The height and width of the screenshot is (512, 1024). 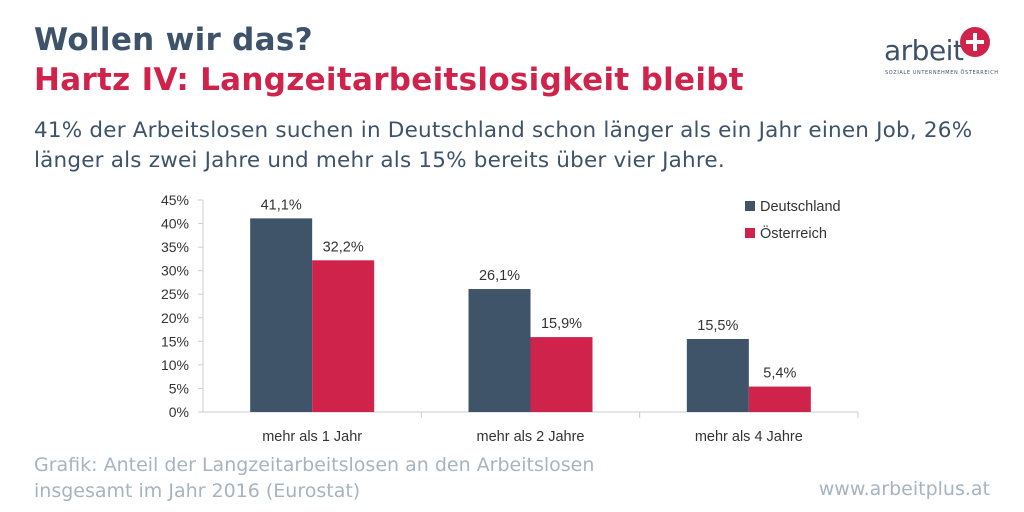 What do you see at coordinates (942, 73) in the screenshot?
I see `logo-tagline: SOZIALE UNTERNEHMEN ÖSTERREICH` at bounding box center [942, 73].